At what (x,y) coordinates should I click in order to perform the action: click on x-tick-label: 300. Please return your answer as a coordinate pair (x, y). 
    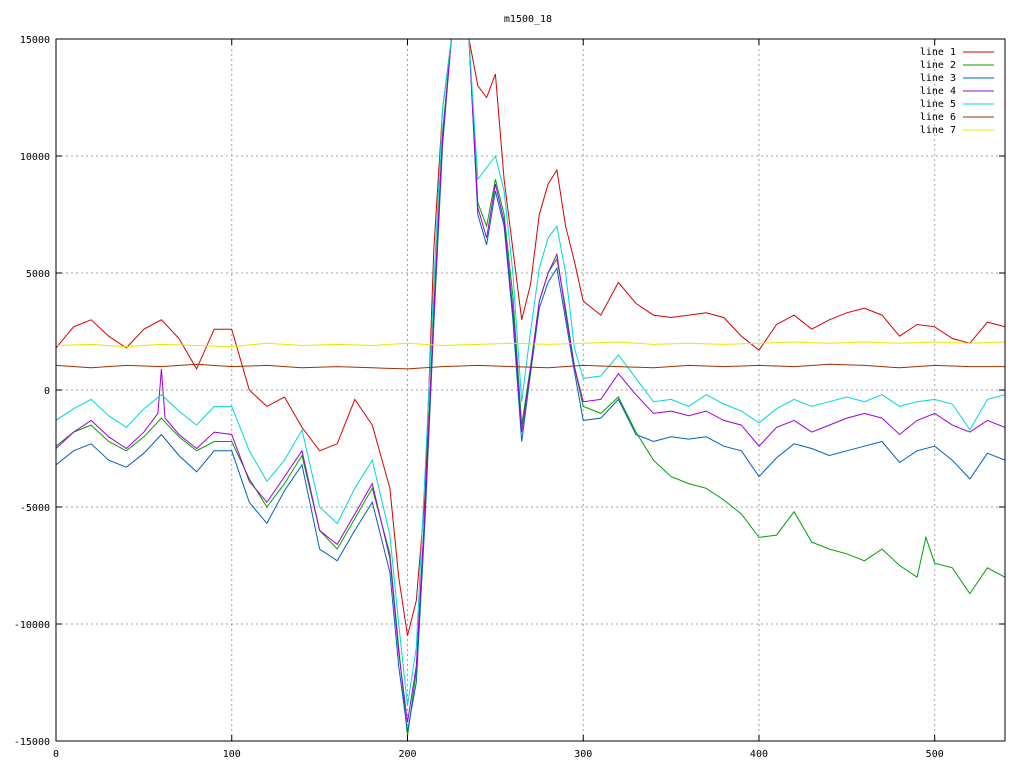
    Looking at the image, I should click on (583, 754).